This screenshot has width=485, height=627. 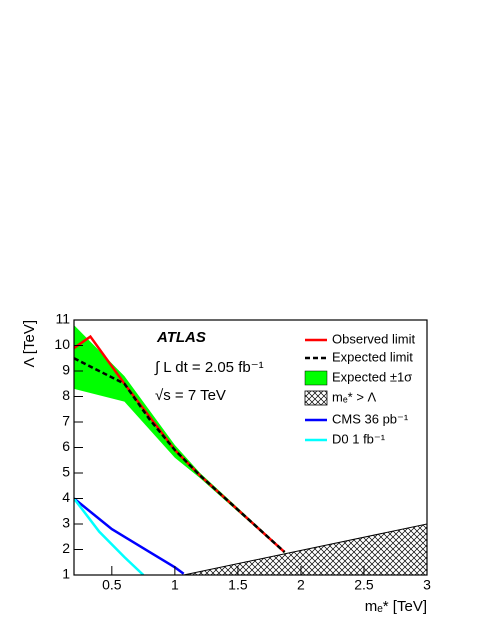 I want to click on y-tick-label: 10, so click(x=62, y=344).